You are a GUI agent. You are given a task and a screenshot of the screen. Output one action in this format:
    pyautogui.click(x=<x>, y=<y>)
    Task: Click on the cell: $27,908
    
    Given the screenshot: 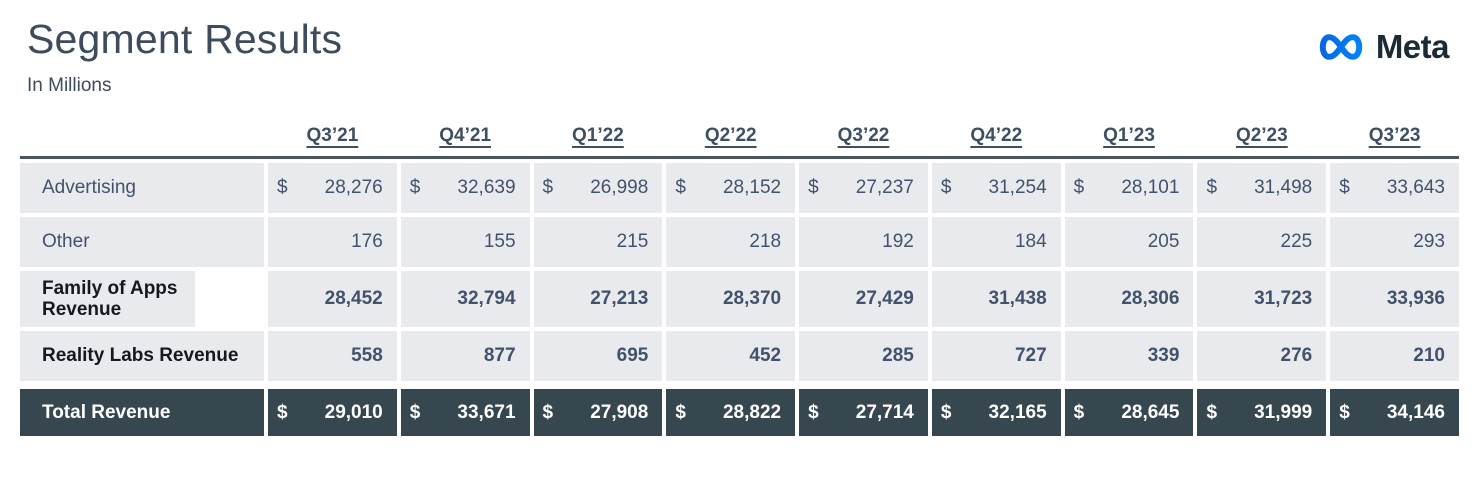 What is the action you would take?
    pyautogui.click(x=598, y=412)
    